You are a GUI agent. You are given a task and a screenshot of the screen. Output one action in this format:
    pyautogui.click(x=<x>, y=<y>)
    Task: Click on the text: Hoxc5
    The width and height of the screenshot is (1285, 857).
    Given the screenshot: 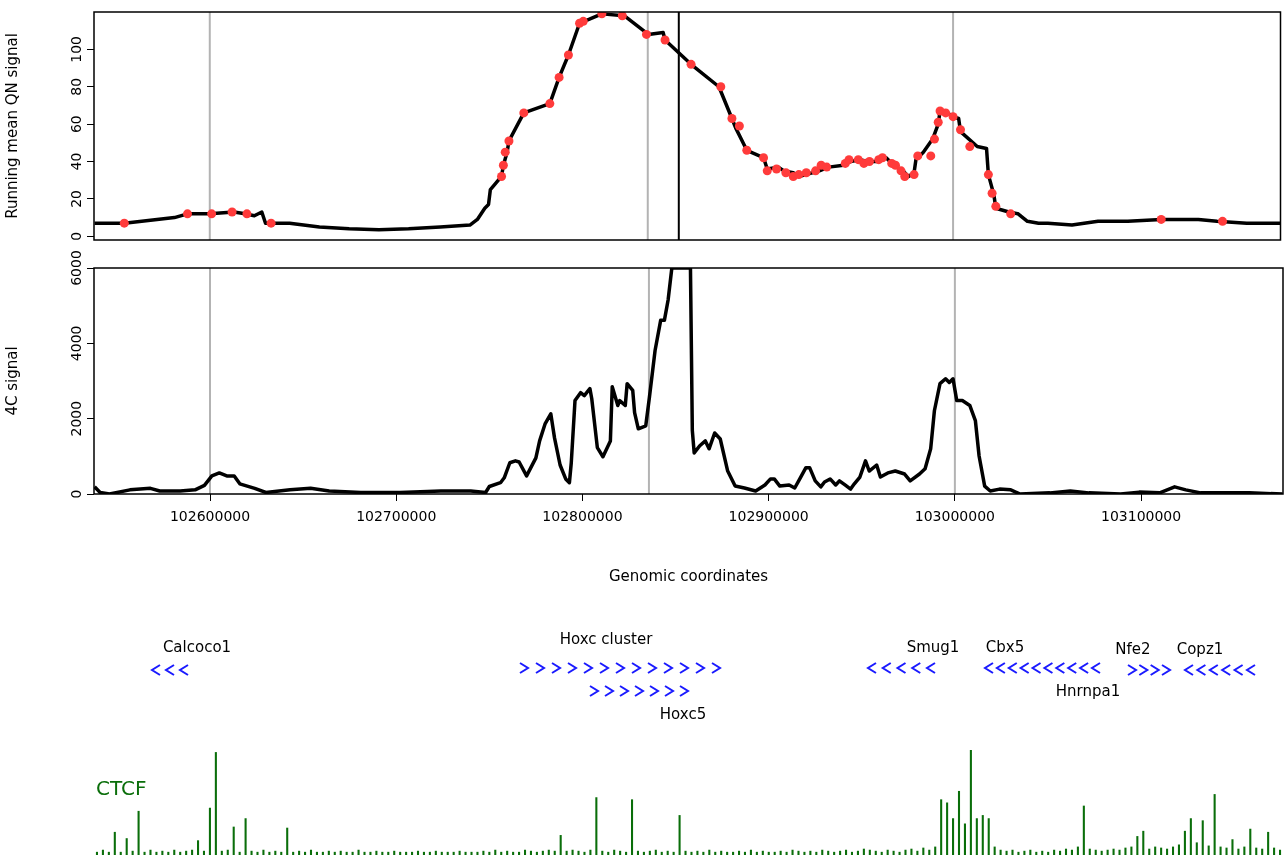 What is the action you would take?
    pyautogui.click(x=683, y=714)
    